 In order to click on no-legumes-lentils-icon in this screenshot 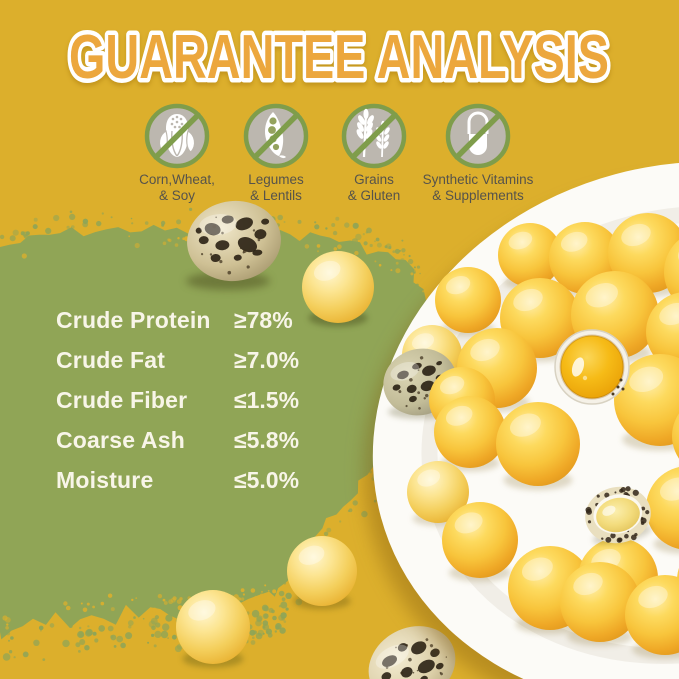, I will do `click(276, 136)`.